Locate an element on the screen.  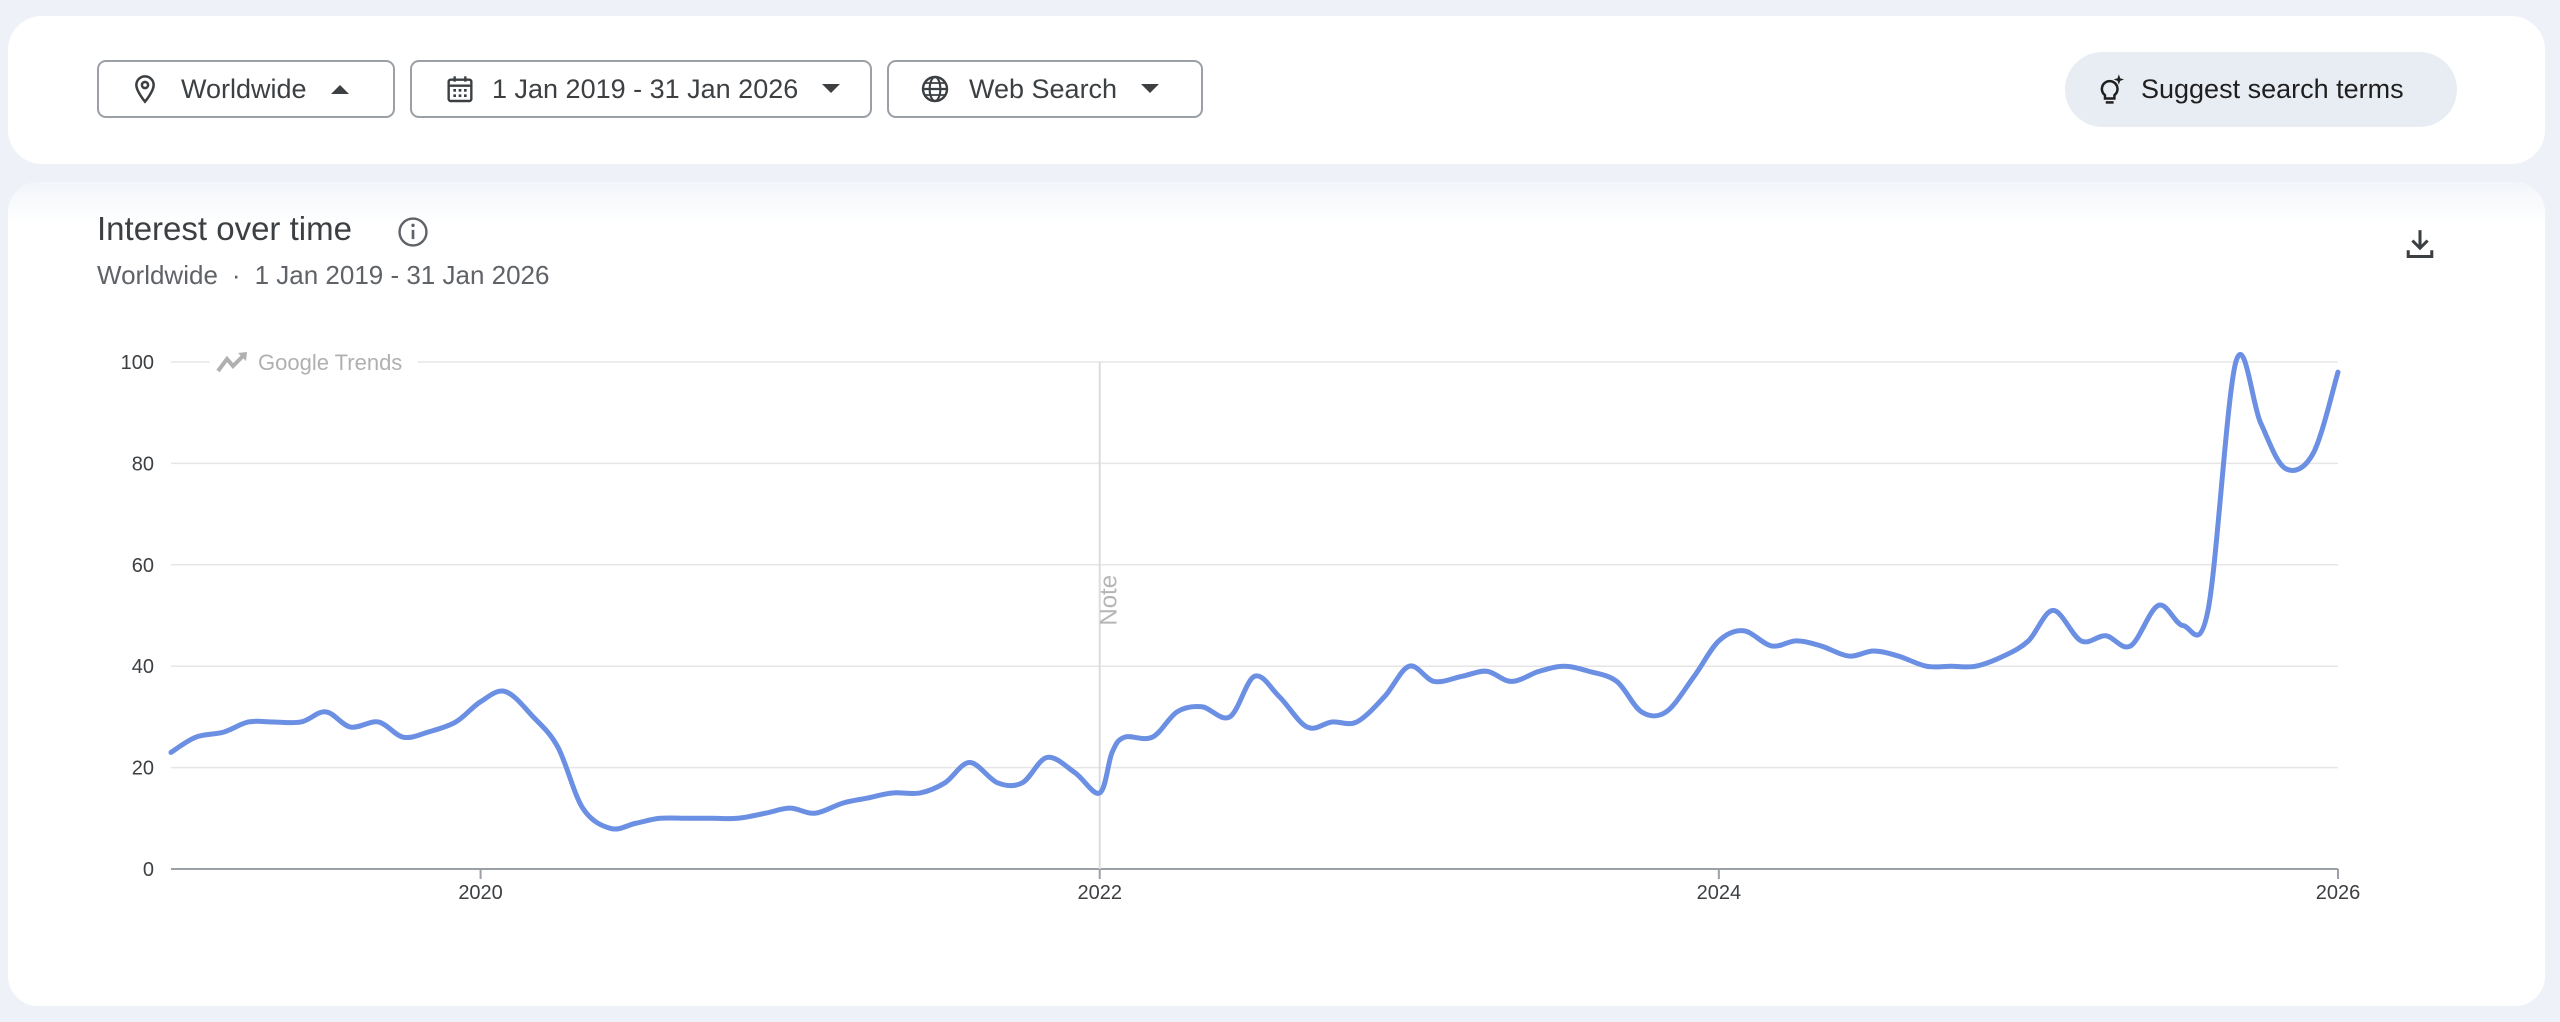
y-tick-label: 100 is located at coordinates (137, 363).